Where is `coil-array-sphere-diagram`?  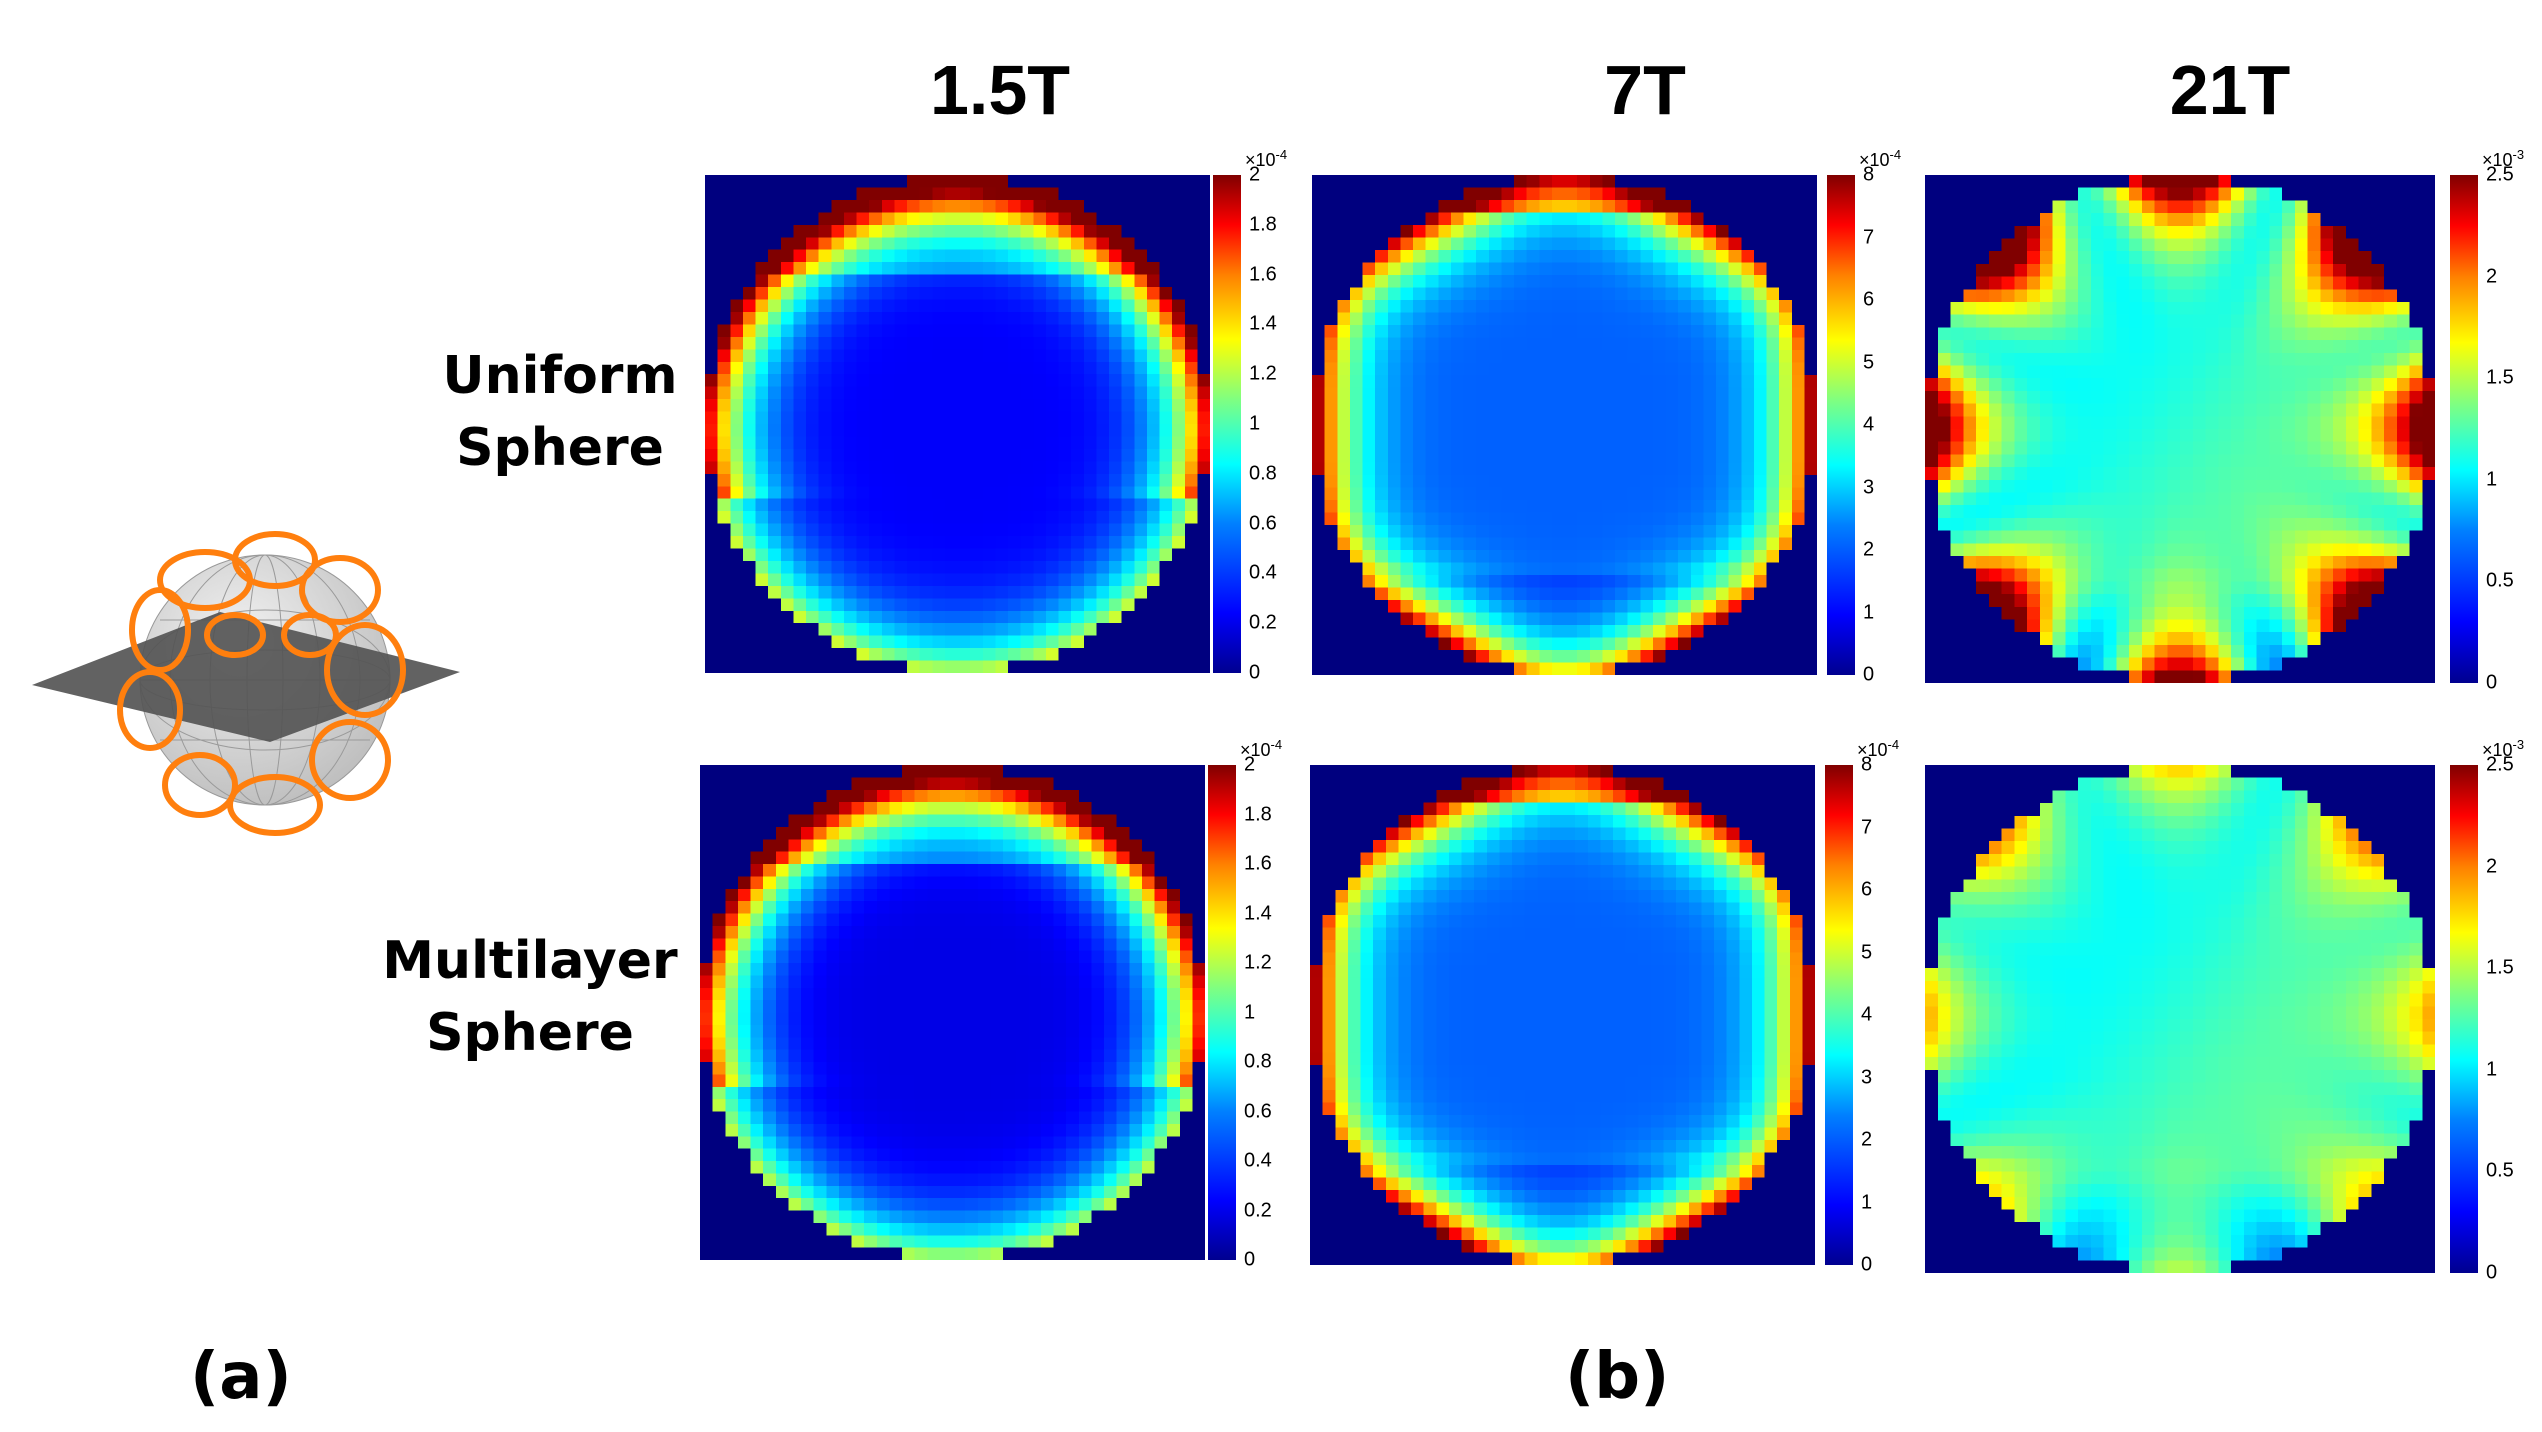
coil-array-sphere-diagram is located at coordinates (246, 683).